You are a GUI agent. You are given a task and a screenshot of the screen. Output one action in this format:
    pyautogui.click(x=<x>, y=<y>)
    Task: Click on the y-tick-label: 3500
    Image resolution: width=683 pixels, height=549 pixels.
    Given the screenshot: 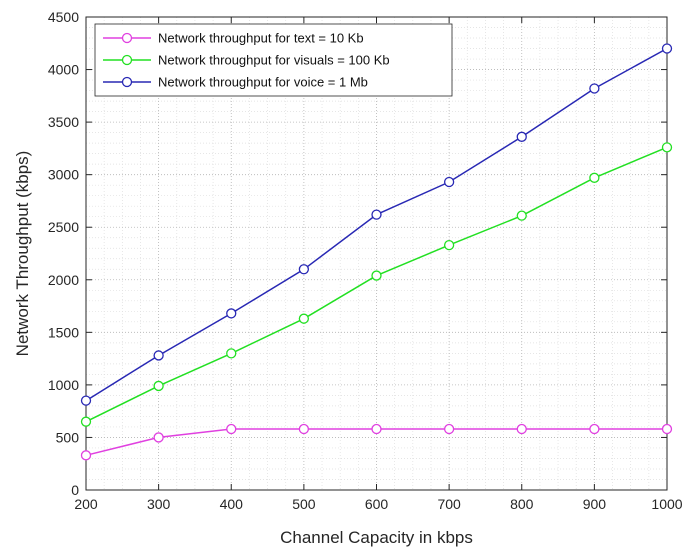 What is the action you would take?
    pyautogui.click(x=63, y=122)
    